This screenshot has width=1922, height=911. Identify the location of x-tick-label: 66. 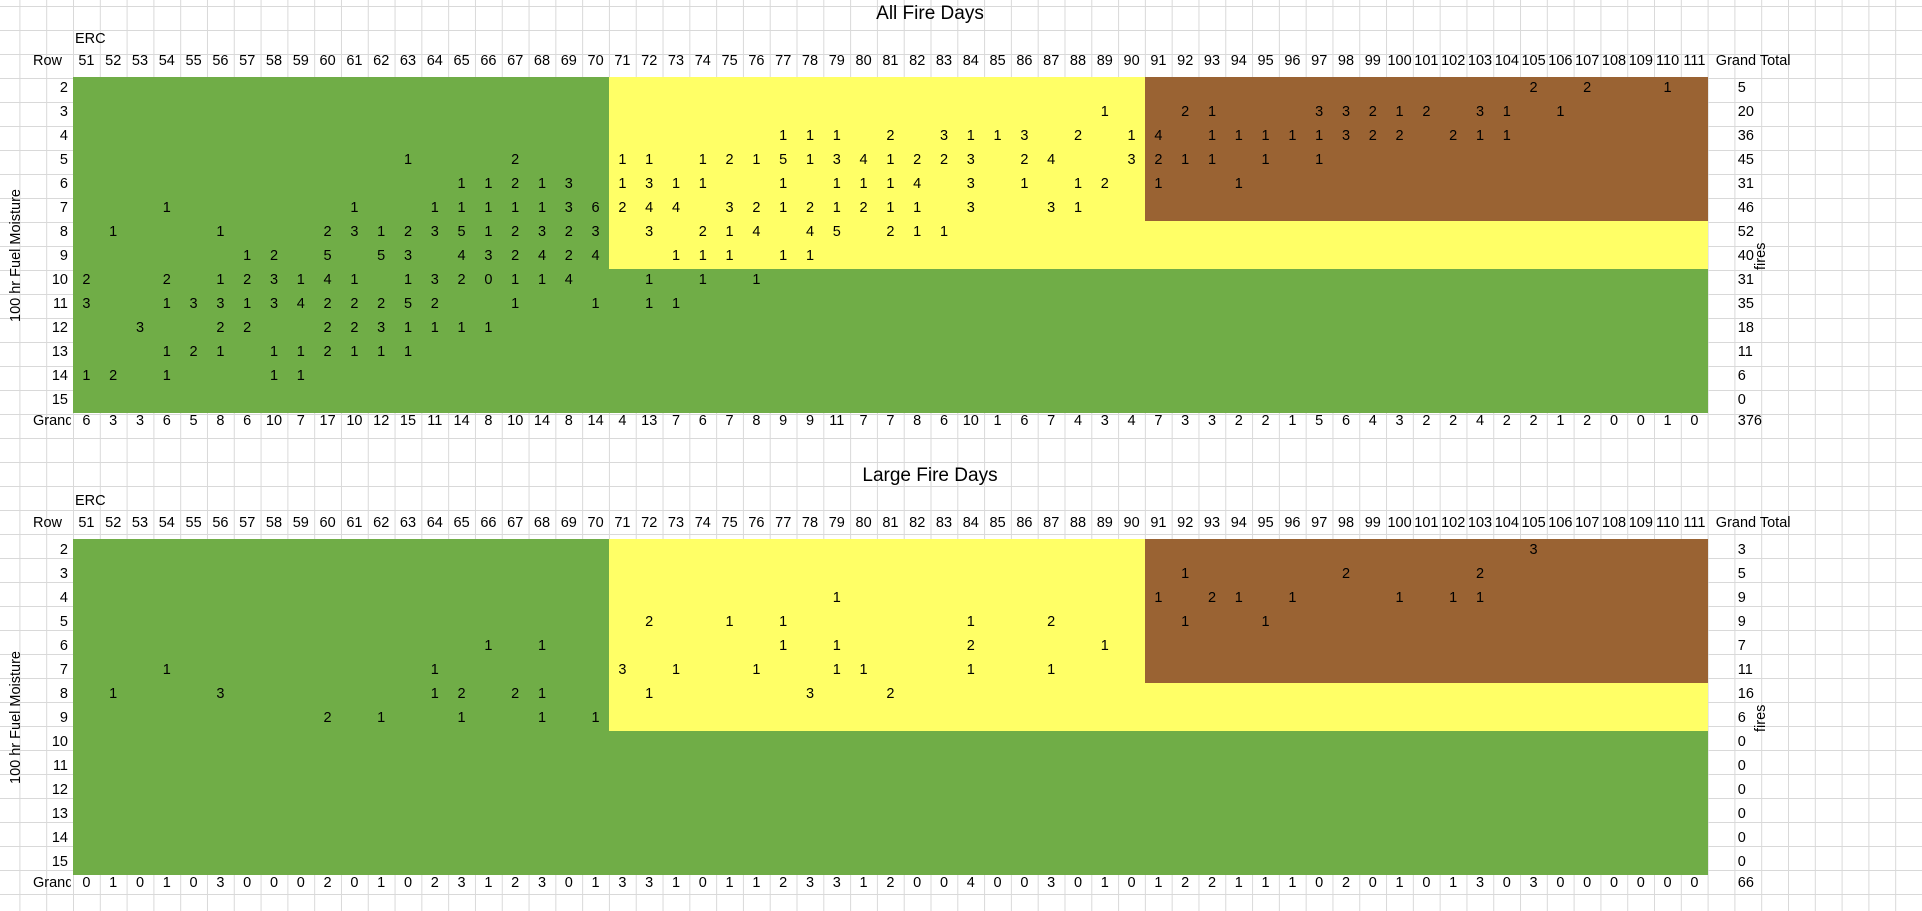
(488, 61).